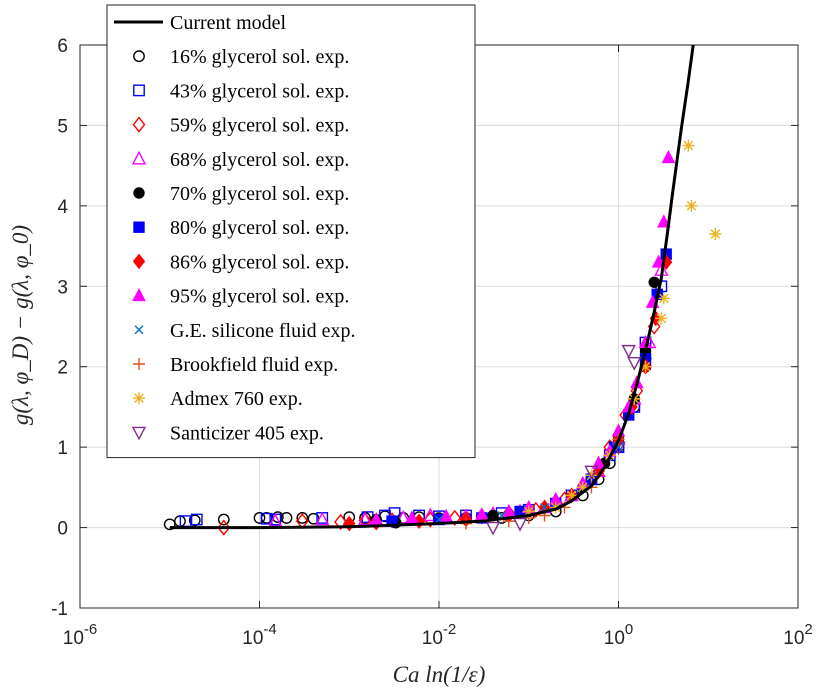 The width and height of the screenshot is (822, 695). I want to click on legend-item: 70% glycerol sol. exp., so click(241, 194).